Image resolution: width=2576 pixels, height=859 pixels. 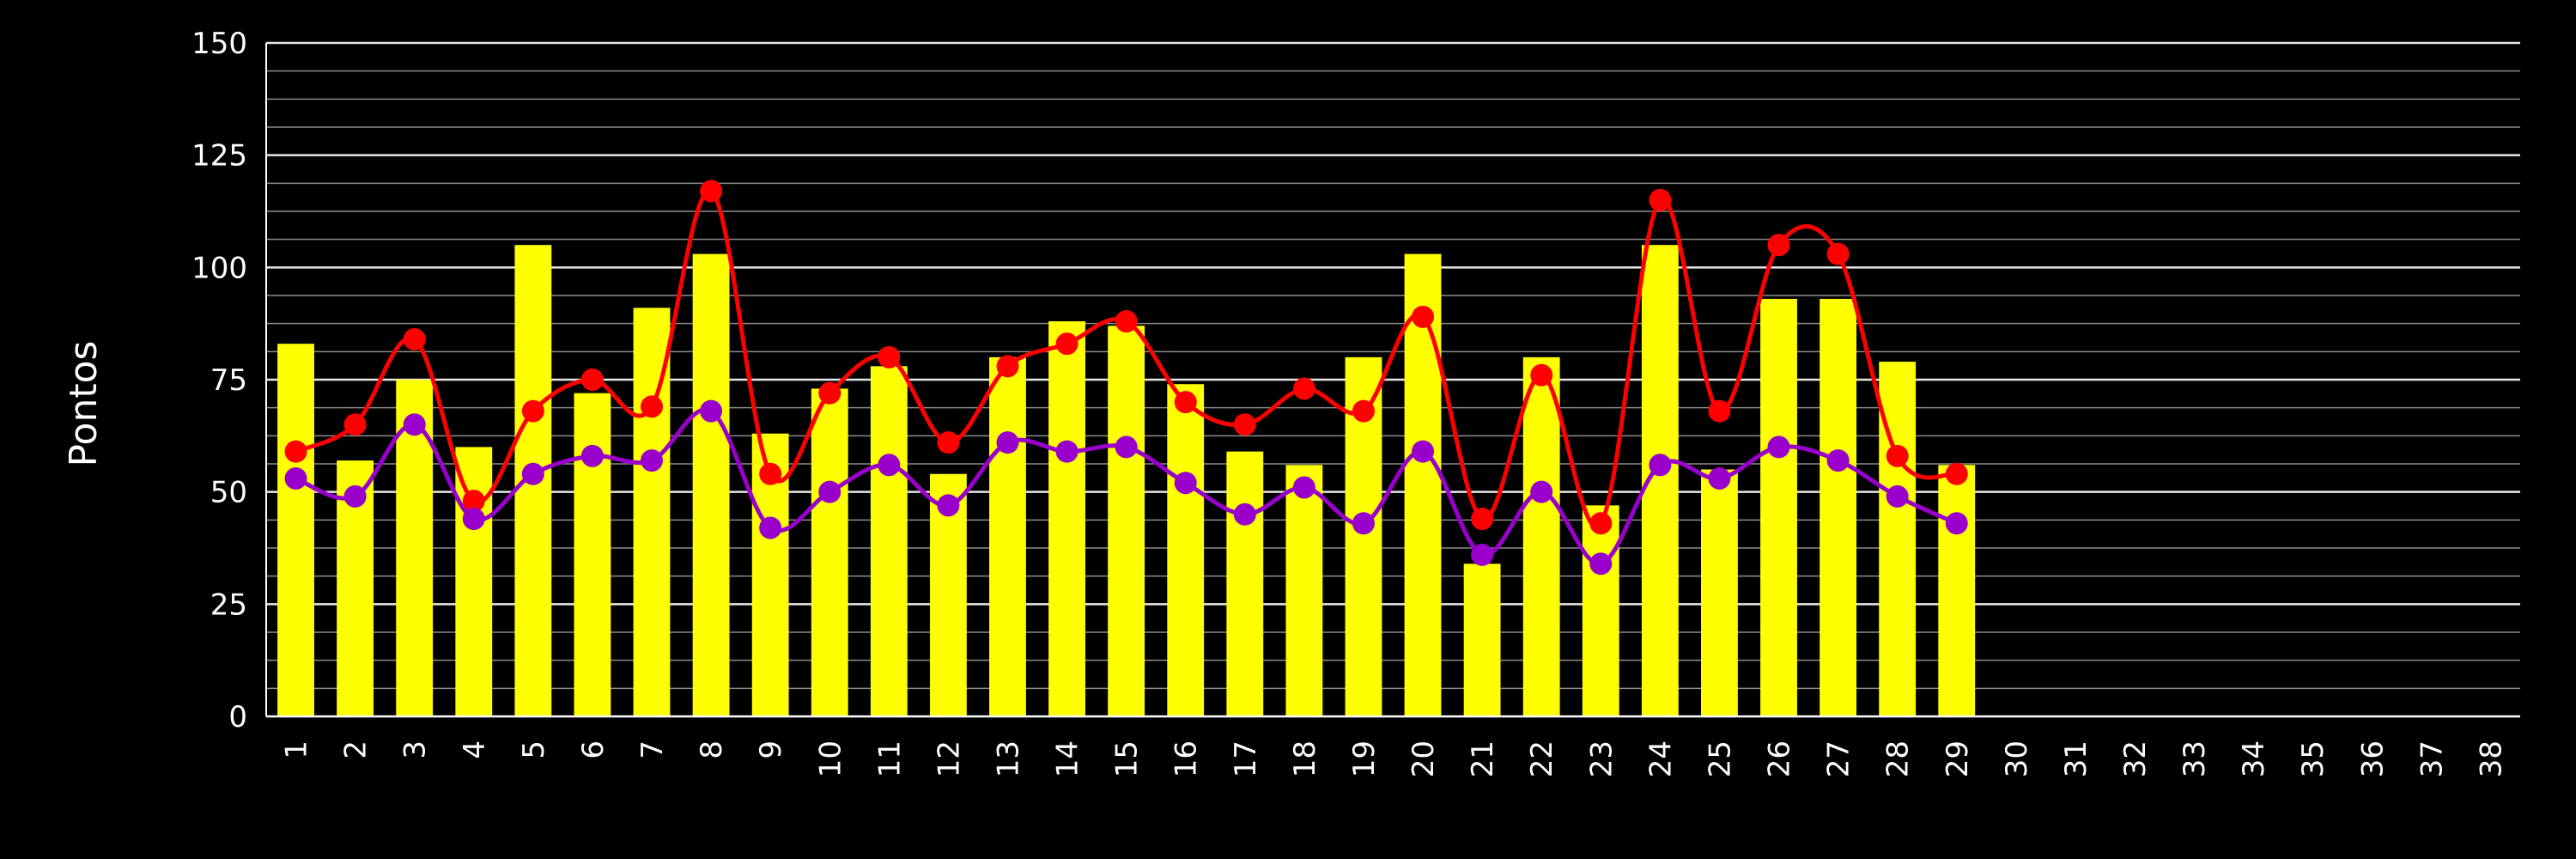 What do you see at coordinates (1246, 758) in the screenshot?
I see `x-tick-label: 17` at bounding box center [1246, 758].